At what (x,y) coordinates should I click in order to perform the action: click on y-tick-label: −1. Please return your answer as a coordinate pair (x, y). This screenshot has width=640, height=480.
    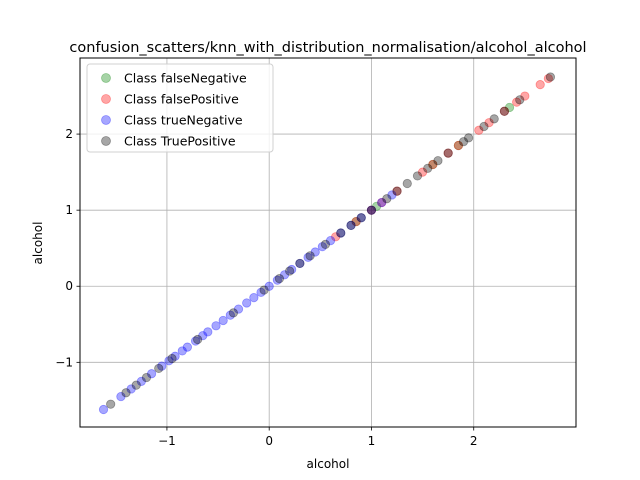
    Looking at the image, I should click on (64, 362).